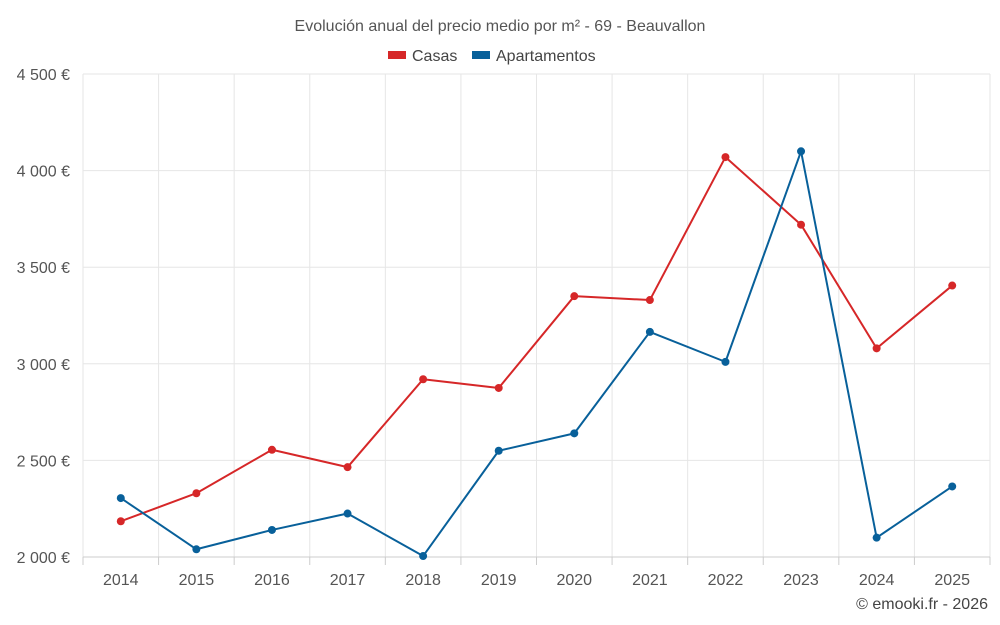  I want to click on legend-label-casas: Casas, so click(434, 56).